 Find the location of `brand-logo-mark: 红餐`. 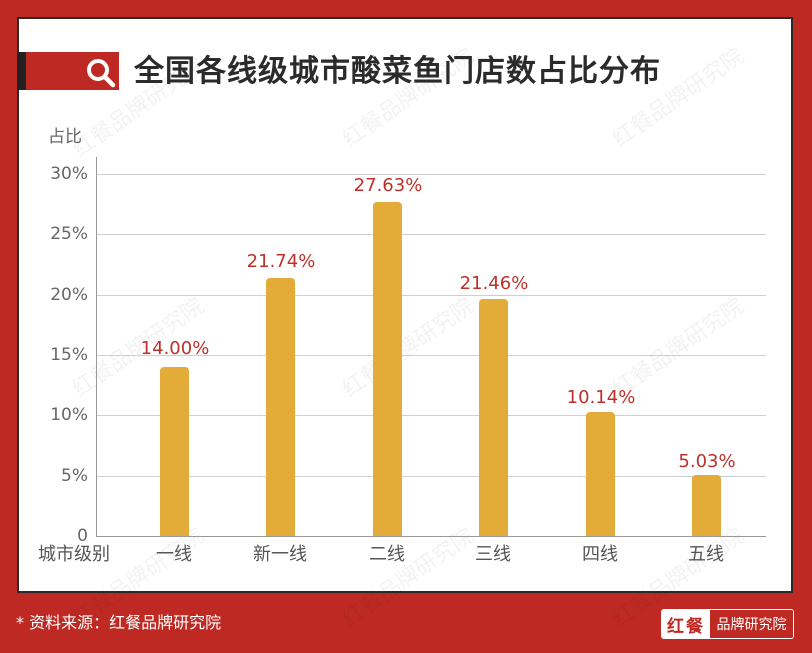

brand-logo-mark: 红餐 is located at coordinates (686, 624).